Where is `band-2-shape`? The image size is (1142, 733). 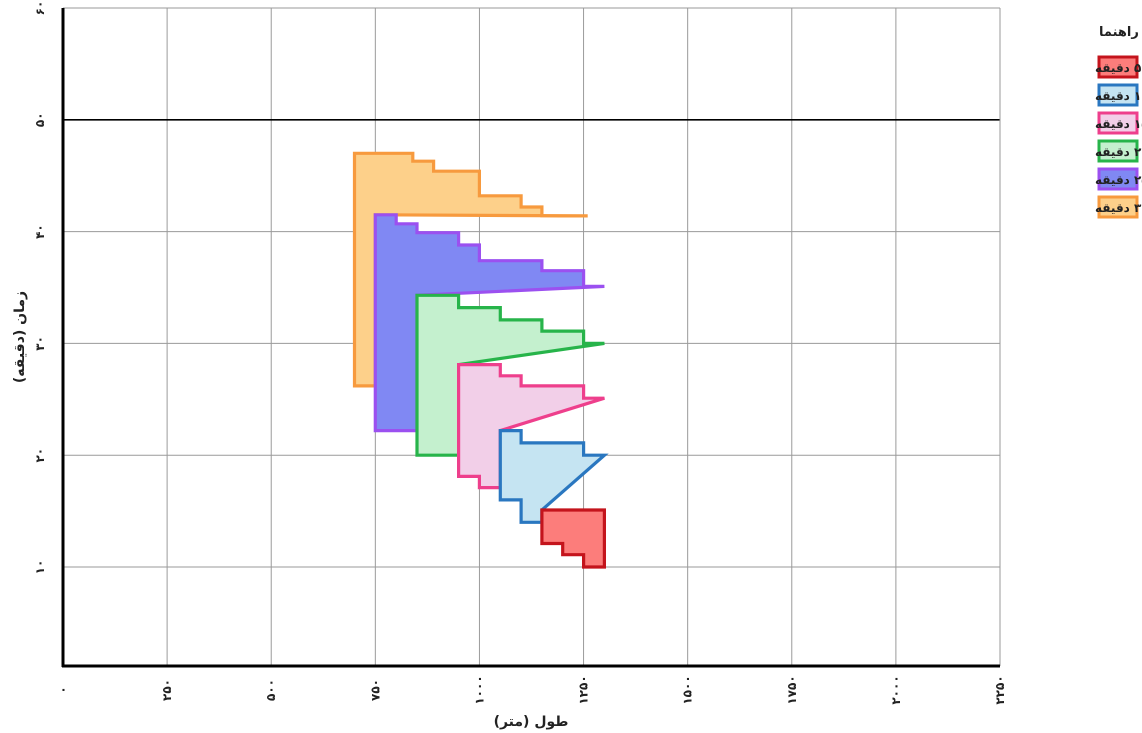 band-2-shape is located at coordinates (553, 476).